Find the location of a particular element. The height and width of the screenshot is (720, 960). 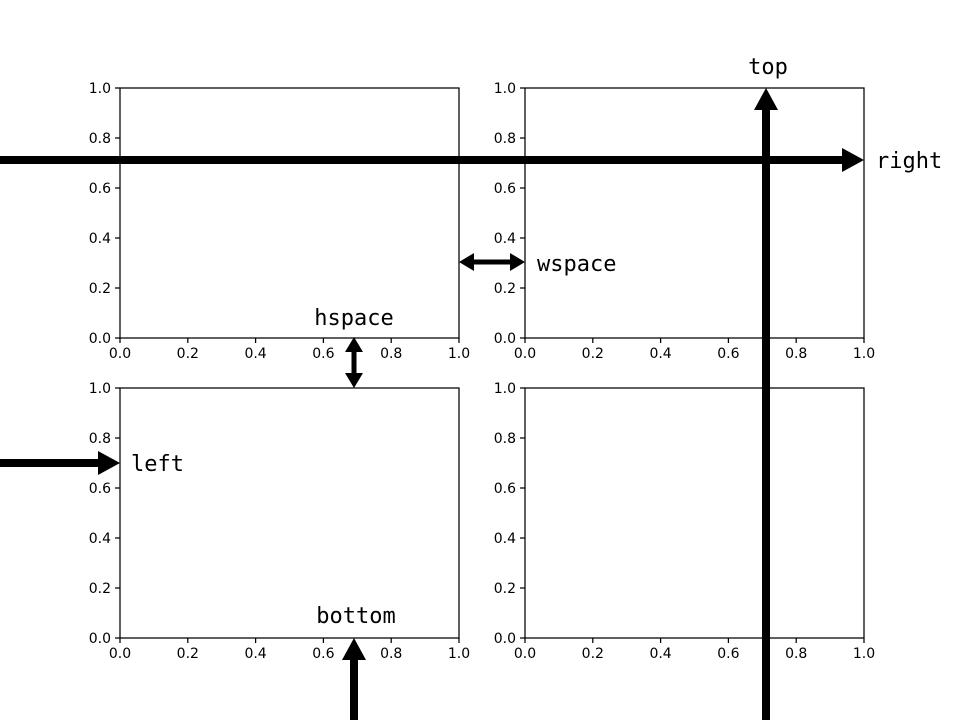

hspace-arrow-head-down is located at coordinates (354, 380).